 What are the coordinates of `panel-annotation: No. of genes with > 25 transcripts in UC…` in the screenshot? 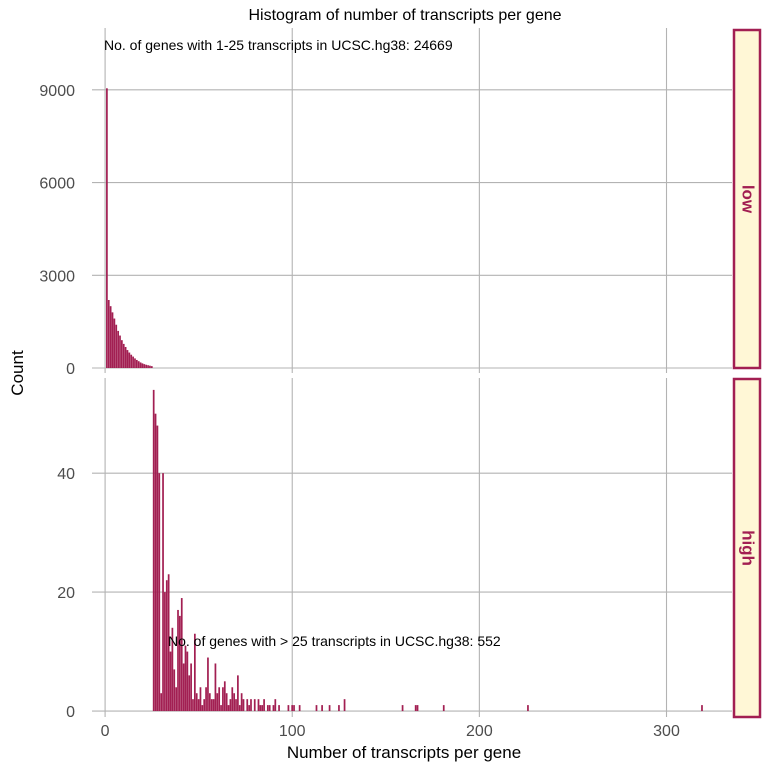 It's located at (334, 641).